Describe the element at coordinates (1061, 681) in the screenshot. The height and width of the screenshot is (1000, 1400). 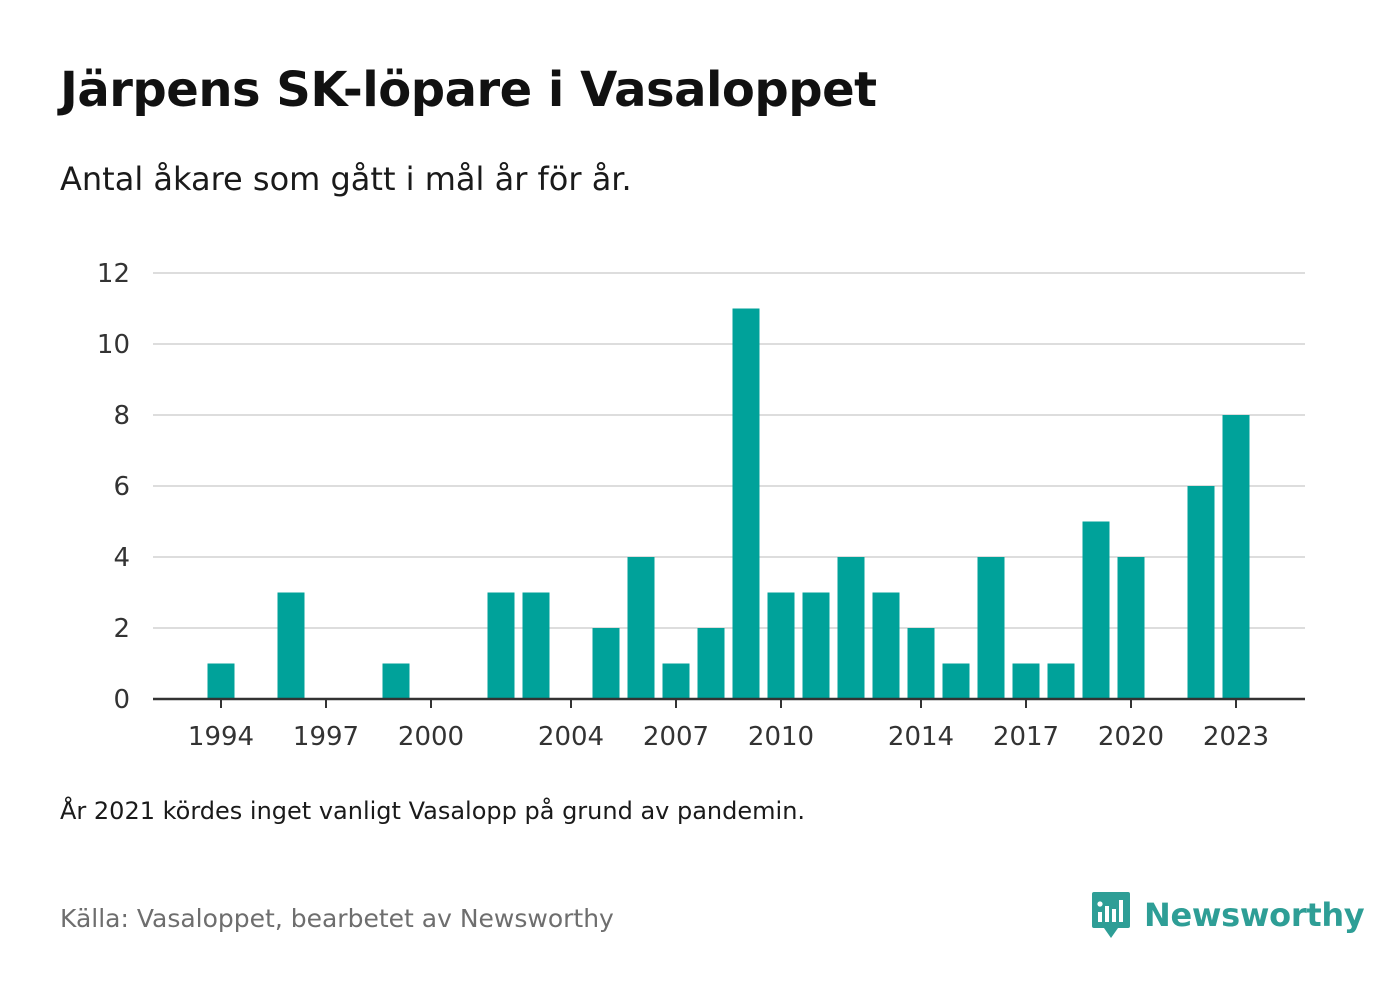
I see `bar-2018` at that location.